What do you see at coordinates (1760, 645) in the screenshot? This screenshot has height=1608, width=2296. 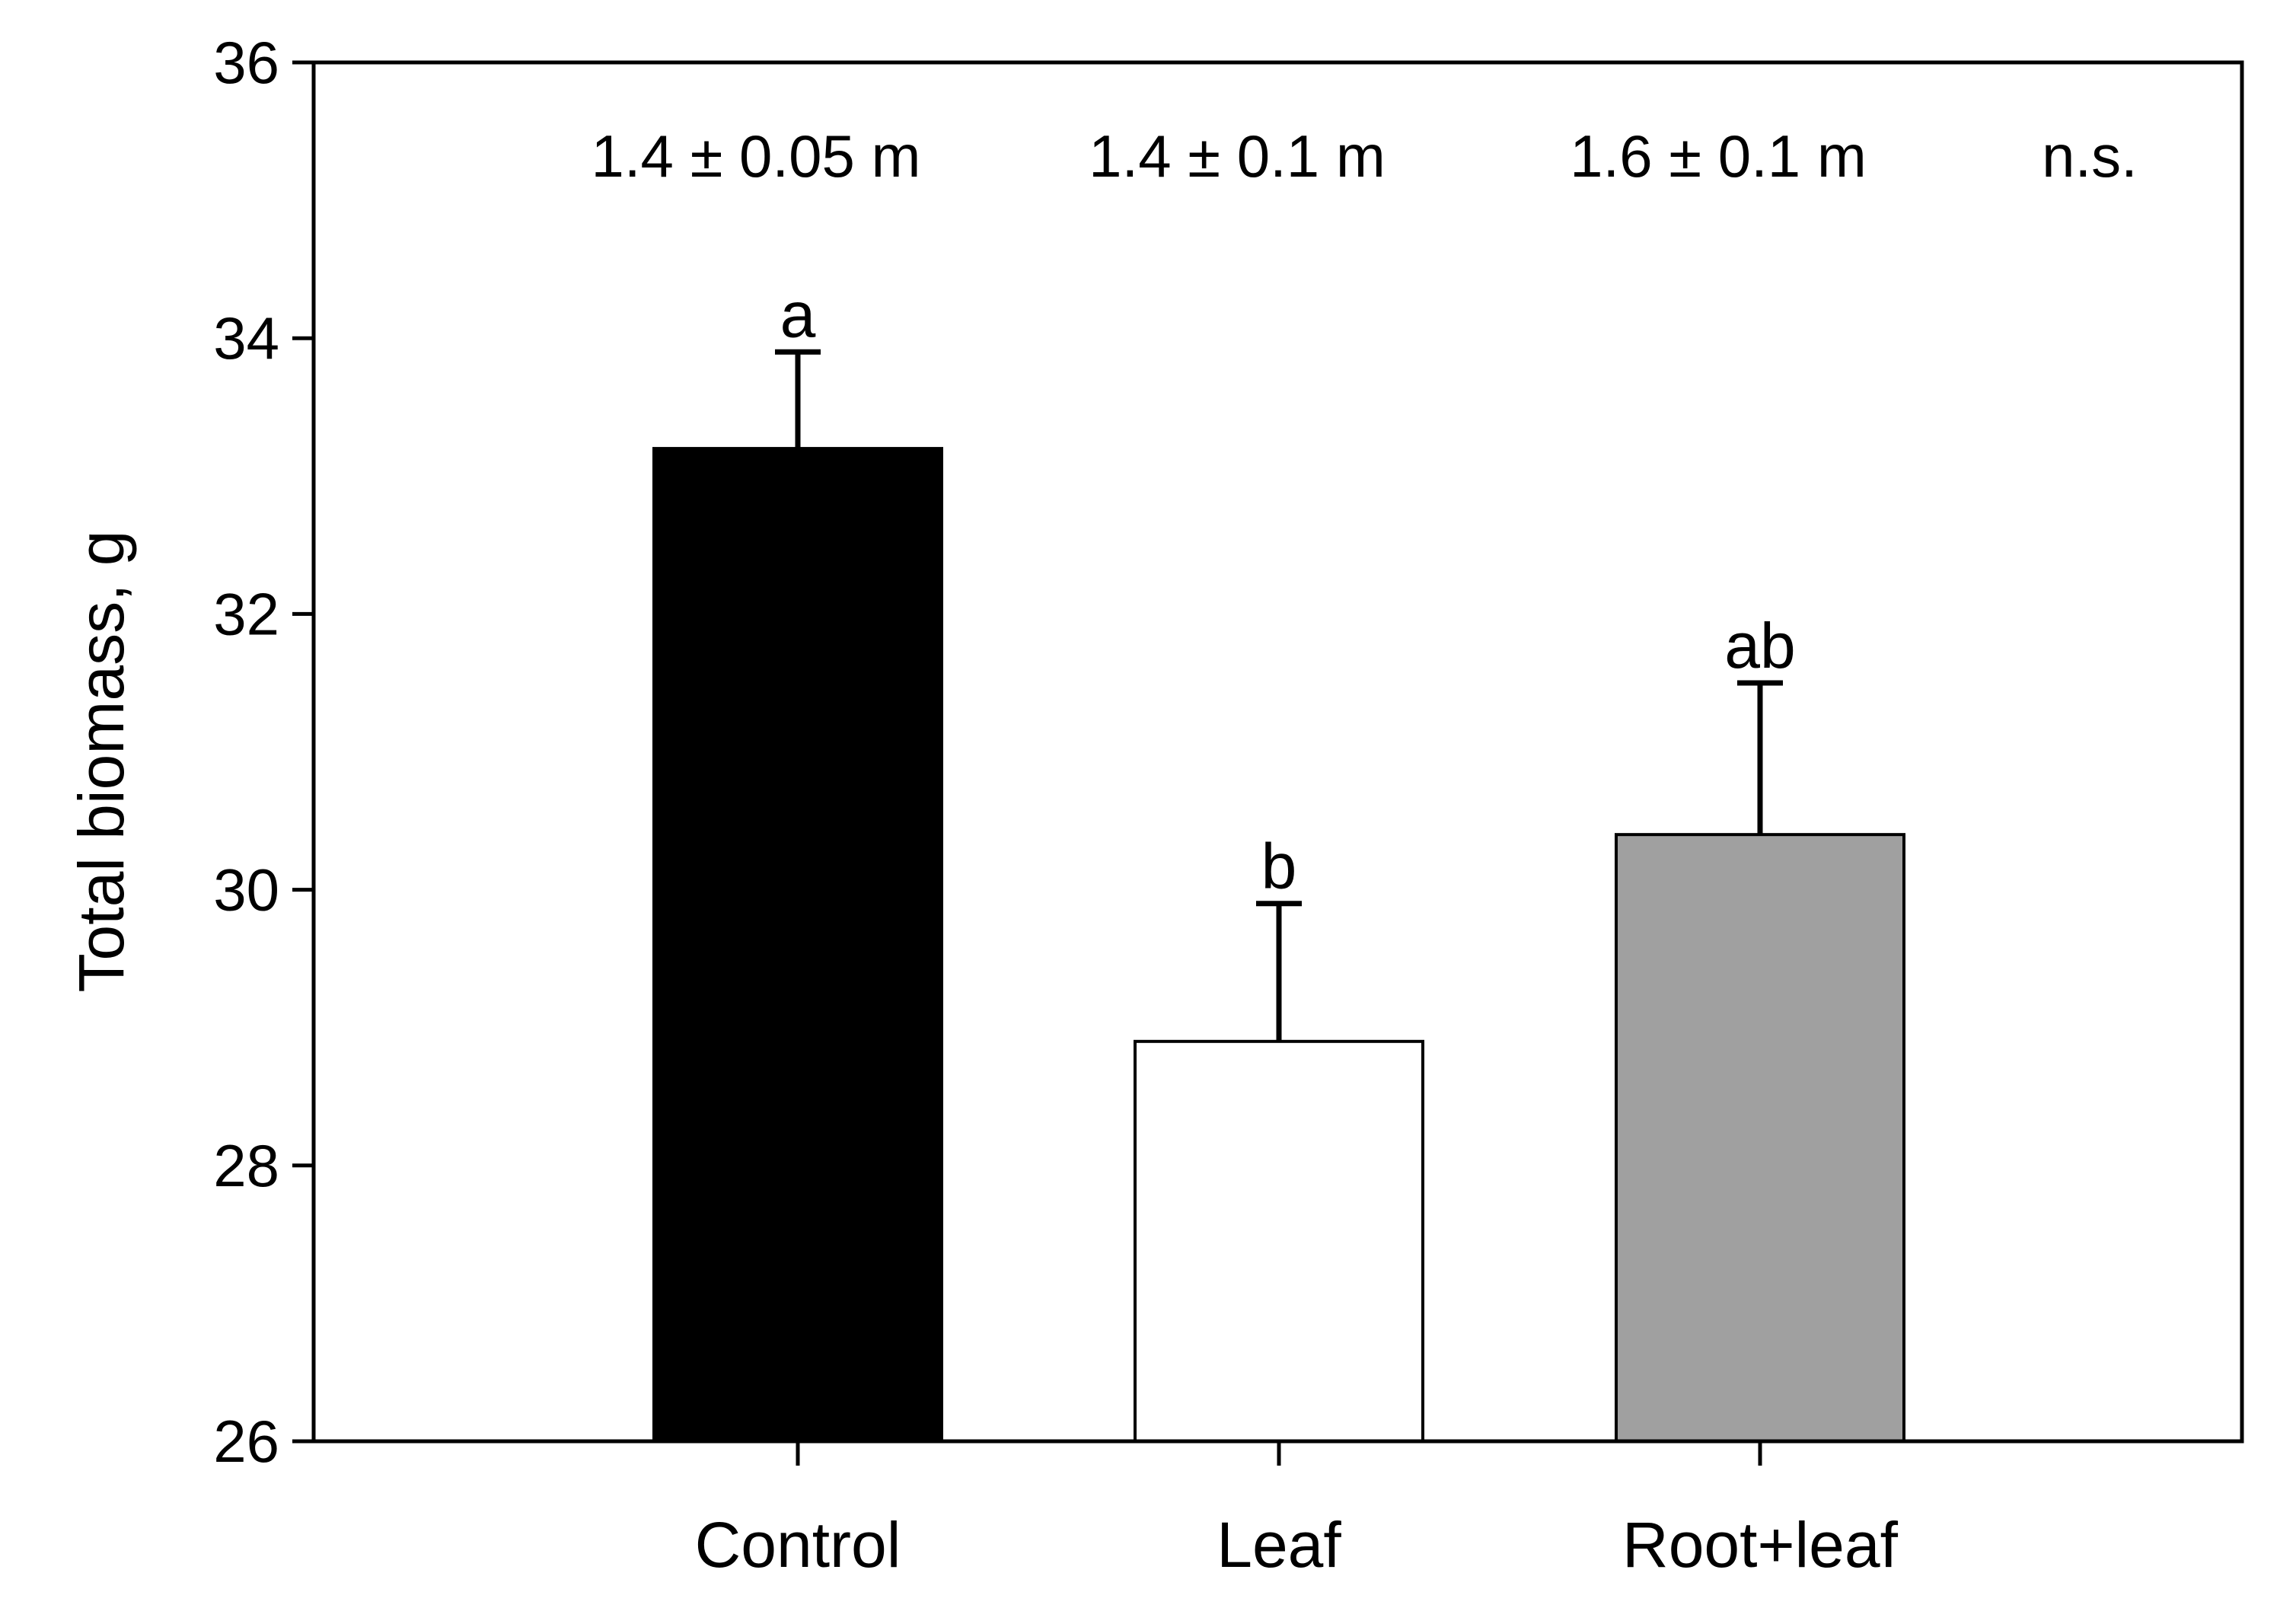 I see `significance-letter: ab` at bounding box center [1760, 645].